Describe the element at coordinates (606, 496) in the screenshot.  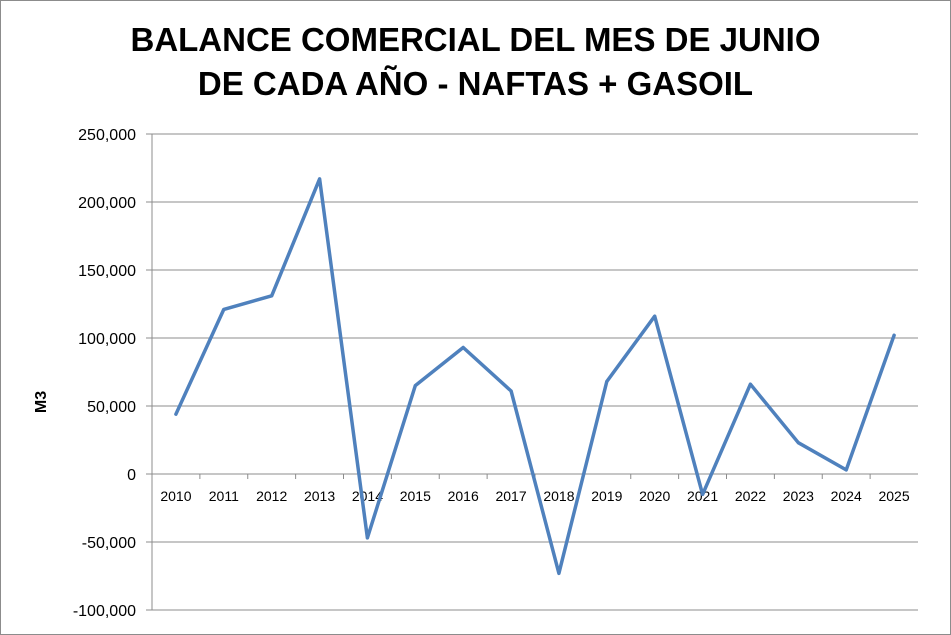
I see `x-tick-label: 2019` at that location.